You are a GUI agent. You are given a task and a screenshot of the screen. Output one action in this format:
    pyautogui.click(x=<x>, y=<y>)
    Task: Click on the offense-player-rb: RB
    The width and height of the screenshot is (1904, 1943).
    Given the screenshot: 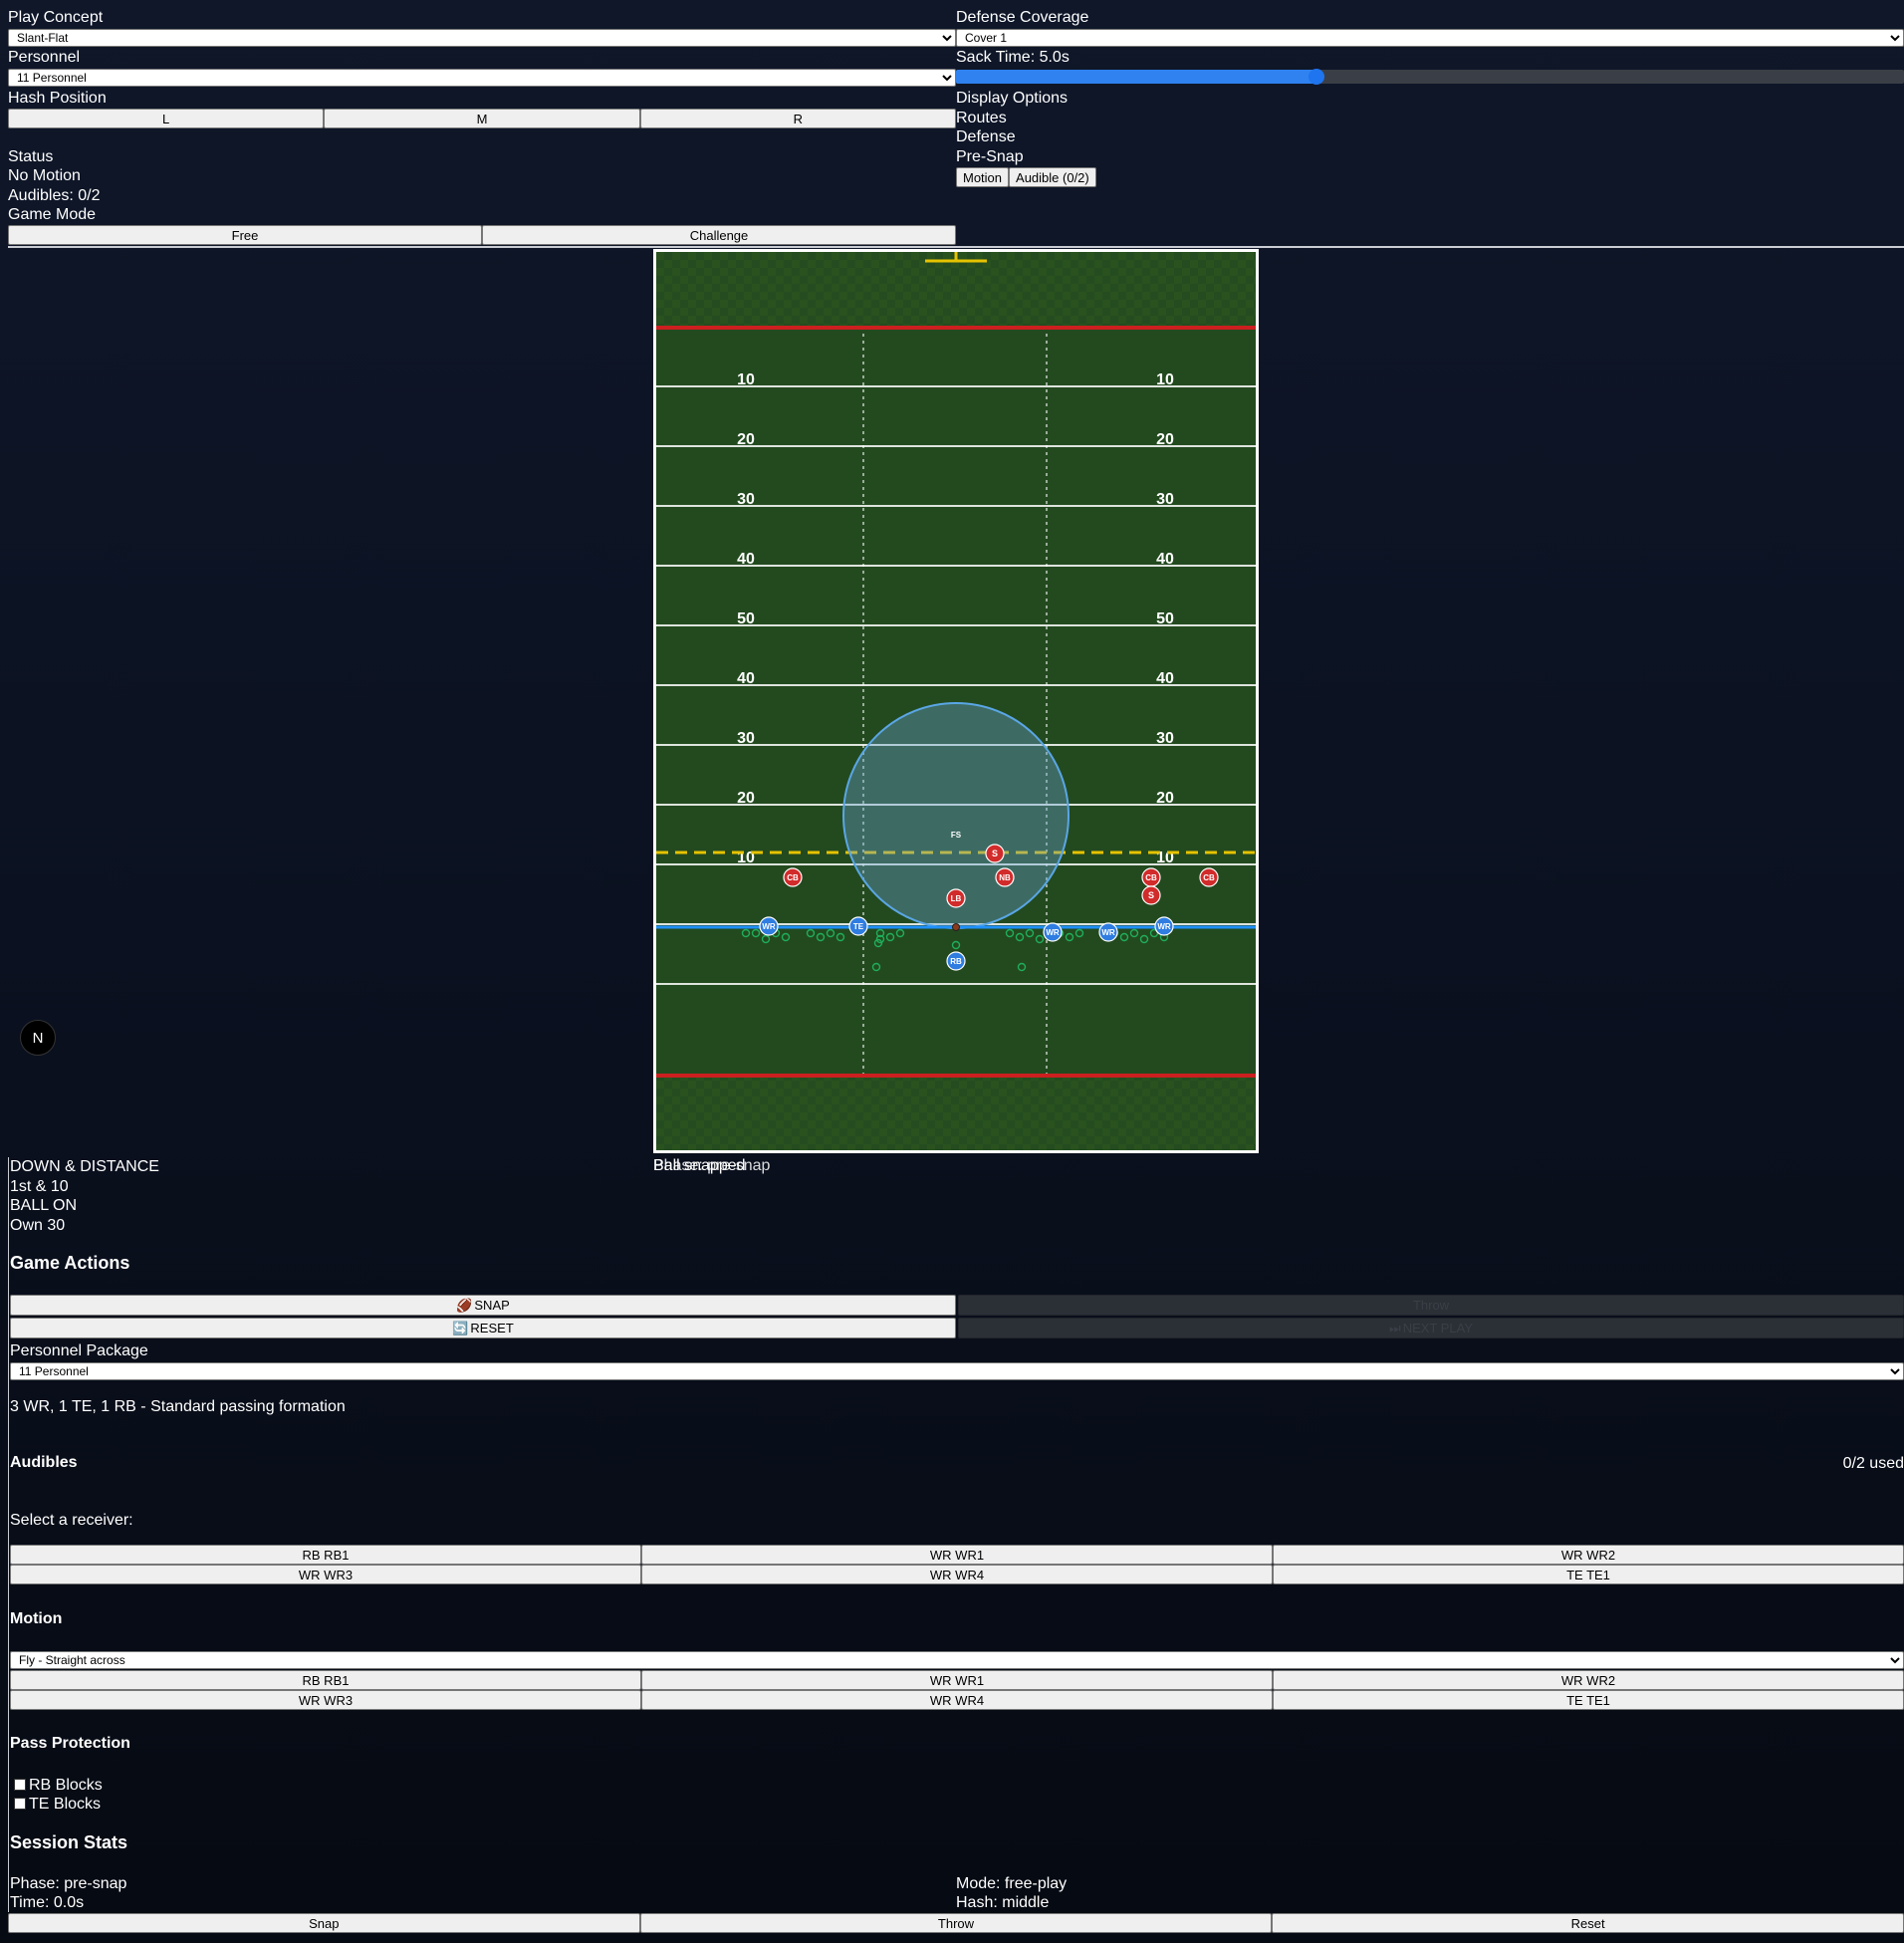 What is the action you would take?
    pyautogui.click(x=956, y=961)
    